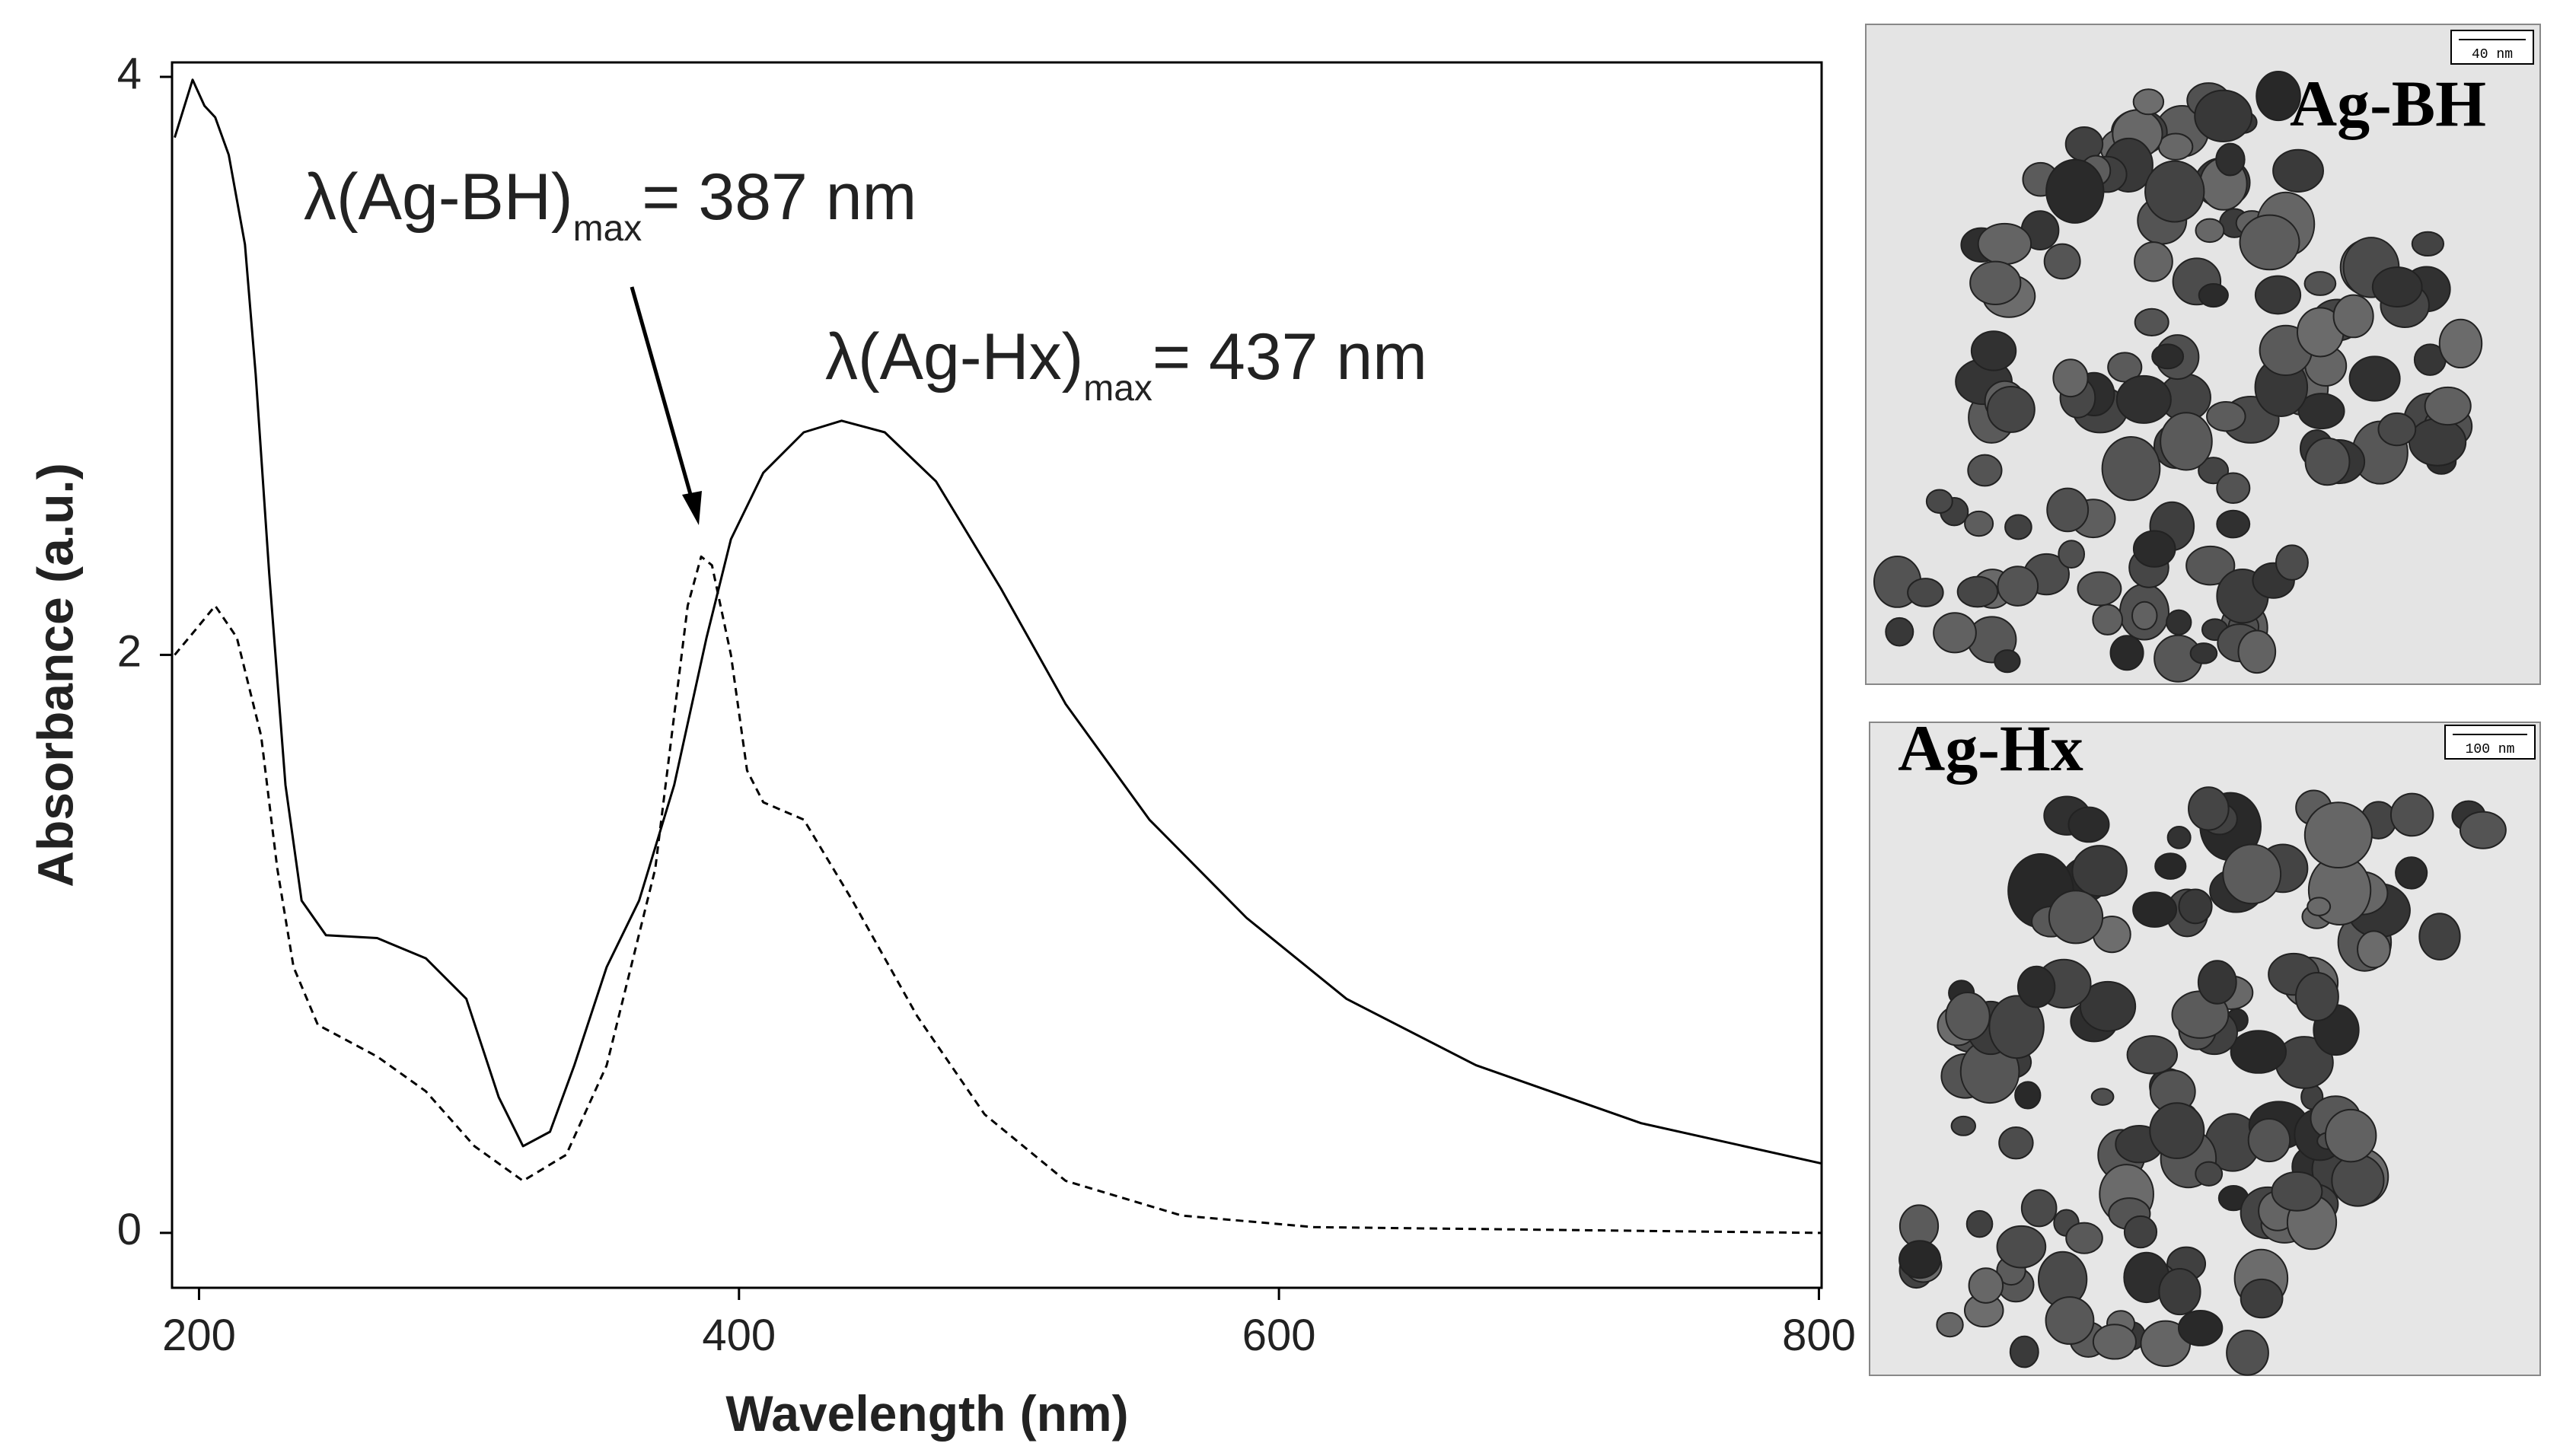  What do you see at coordinates (1126, 364) in the screenshot?
I see `annotation: λ(Ag-Hx)max= 437 nm` at bounding box center [1126, 364].